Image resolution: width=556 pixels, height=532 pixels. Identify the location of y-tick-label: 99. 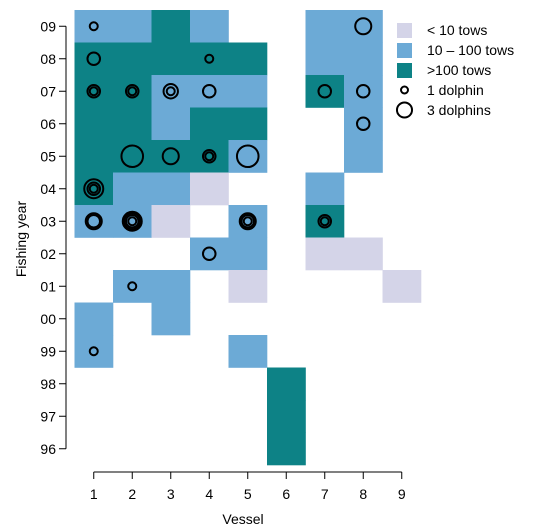
(48, 351).